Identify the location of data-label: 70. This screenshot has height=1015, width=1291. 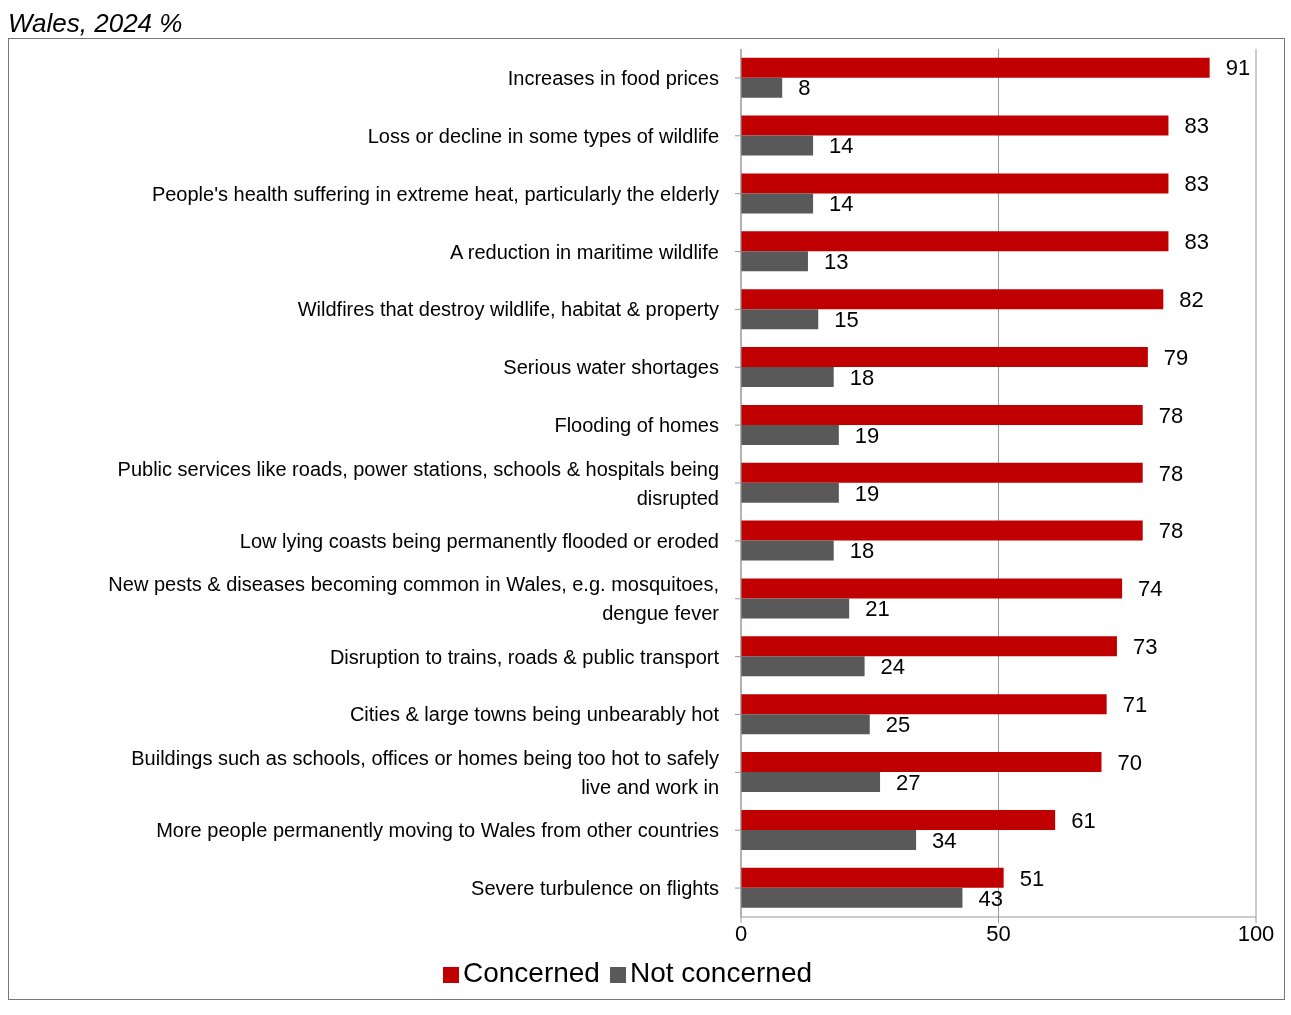
(1129, 762).